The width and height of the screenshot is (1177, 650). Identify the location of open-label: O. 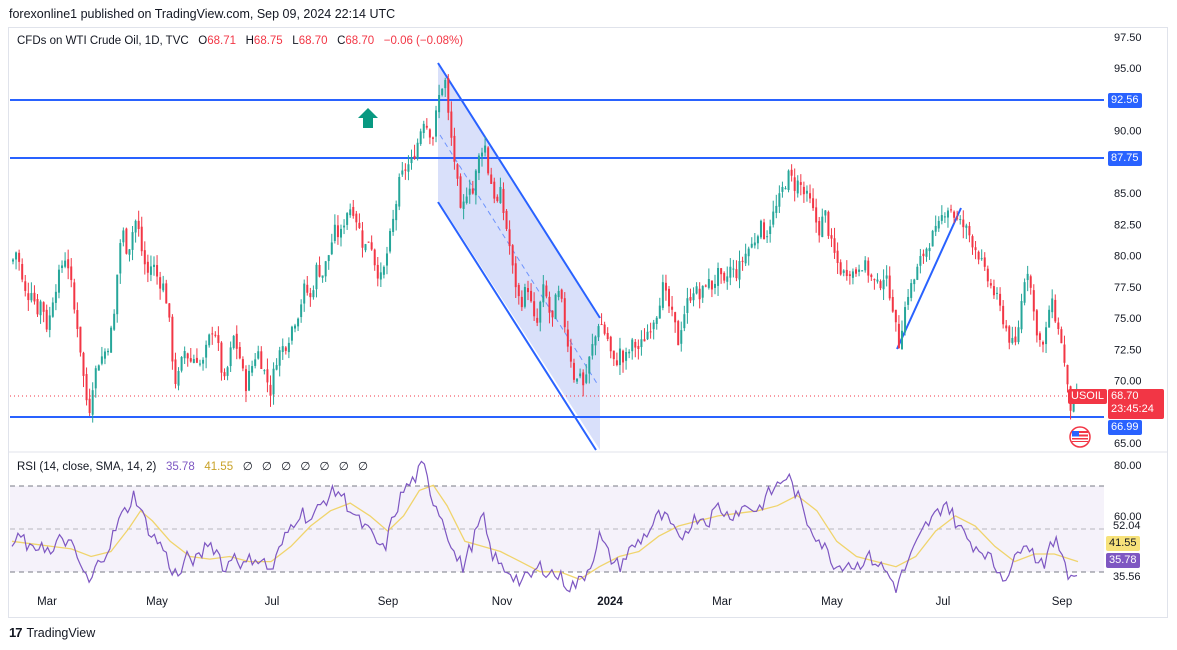
(203, 41).